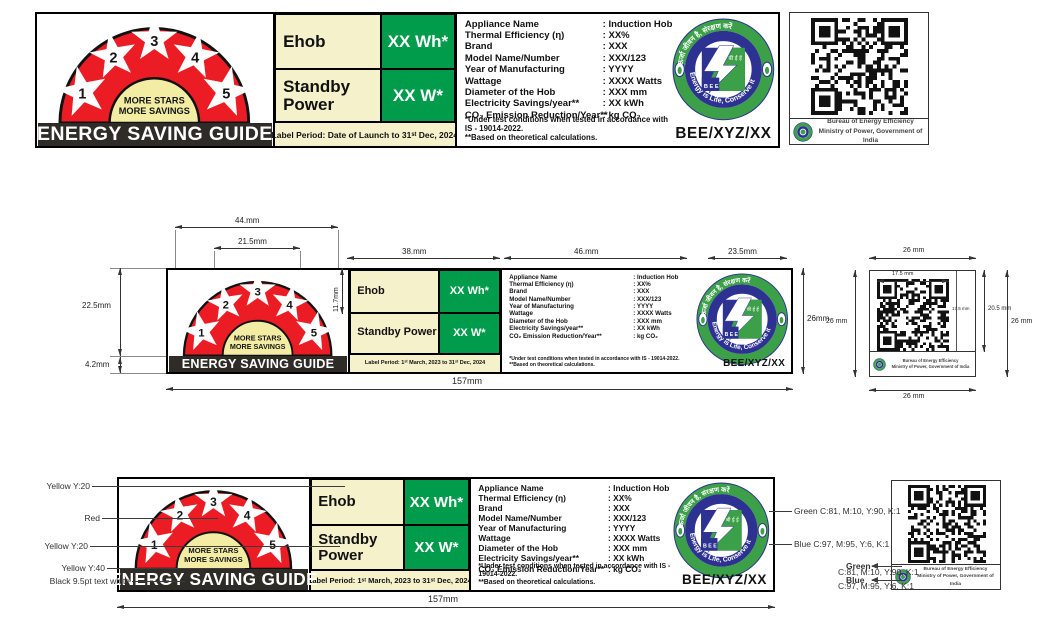 The height and width of the screenshot is (626, 1046). What do you see at coordinates (154, 545) in the screenshot?
I see `svg-text: 1` at bounding box center [154, 545].